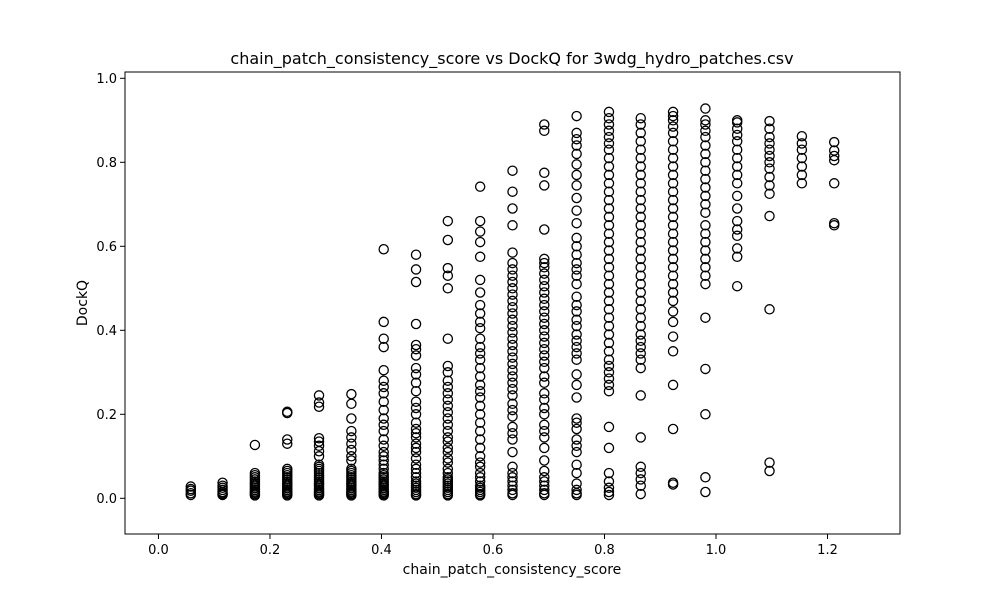 Image resolution: width=1000 pixels, height=604 pixels. What do you see at coordinates (106, 415) in the screenshot?
I see `y-tick-label: 0.2` at bounding box center [106, 415].